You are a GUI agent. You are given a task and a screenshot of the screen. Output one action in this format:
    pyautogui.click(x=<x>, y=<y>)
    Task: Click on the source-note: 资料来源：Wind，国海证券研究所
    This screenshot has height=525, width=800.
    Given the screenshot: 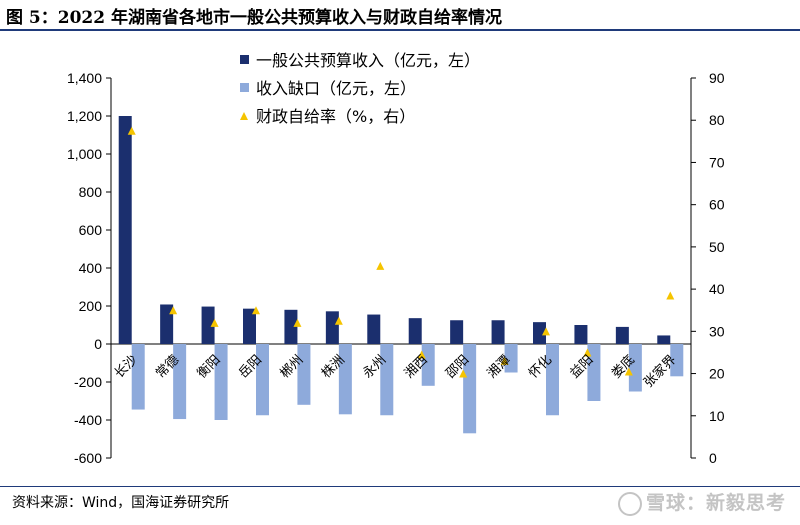 What is the action you would take?
    pyautogui.click(x=121, y=503)
    